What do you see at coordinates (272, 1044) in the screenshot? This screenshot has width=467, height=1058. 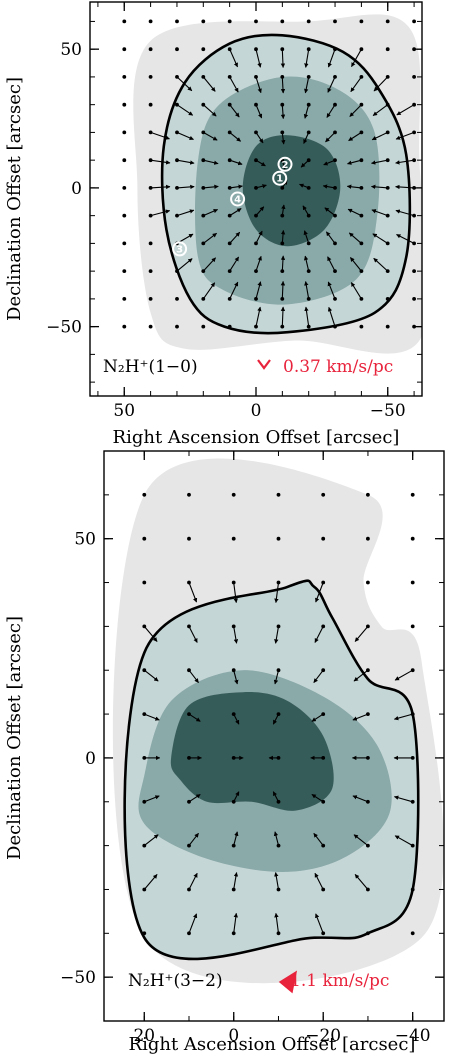 I see `x-axis-title: Right Ascension Offset [arcsec]` at bounding box center [272, 1044].